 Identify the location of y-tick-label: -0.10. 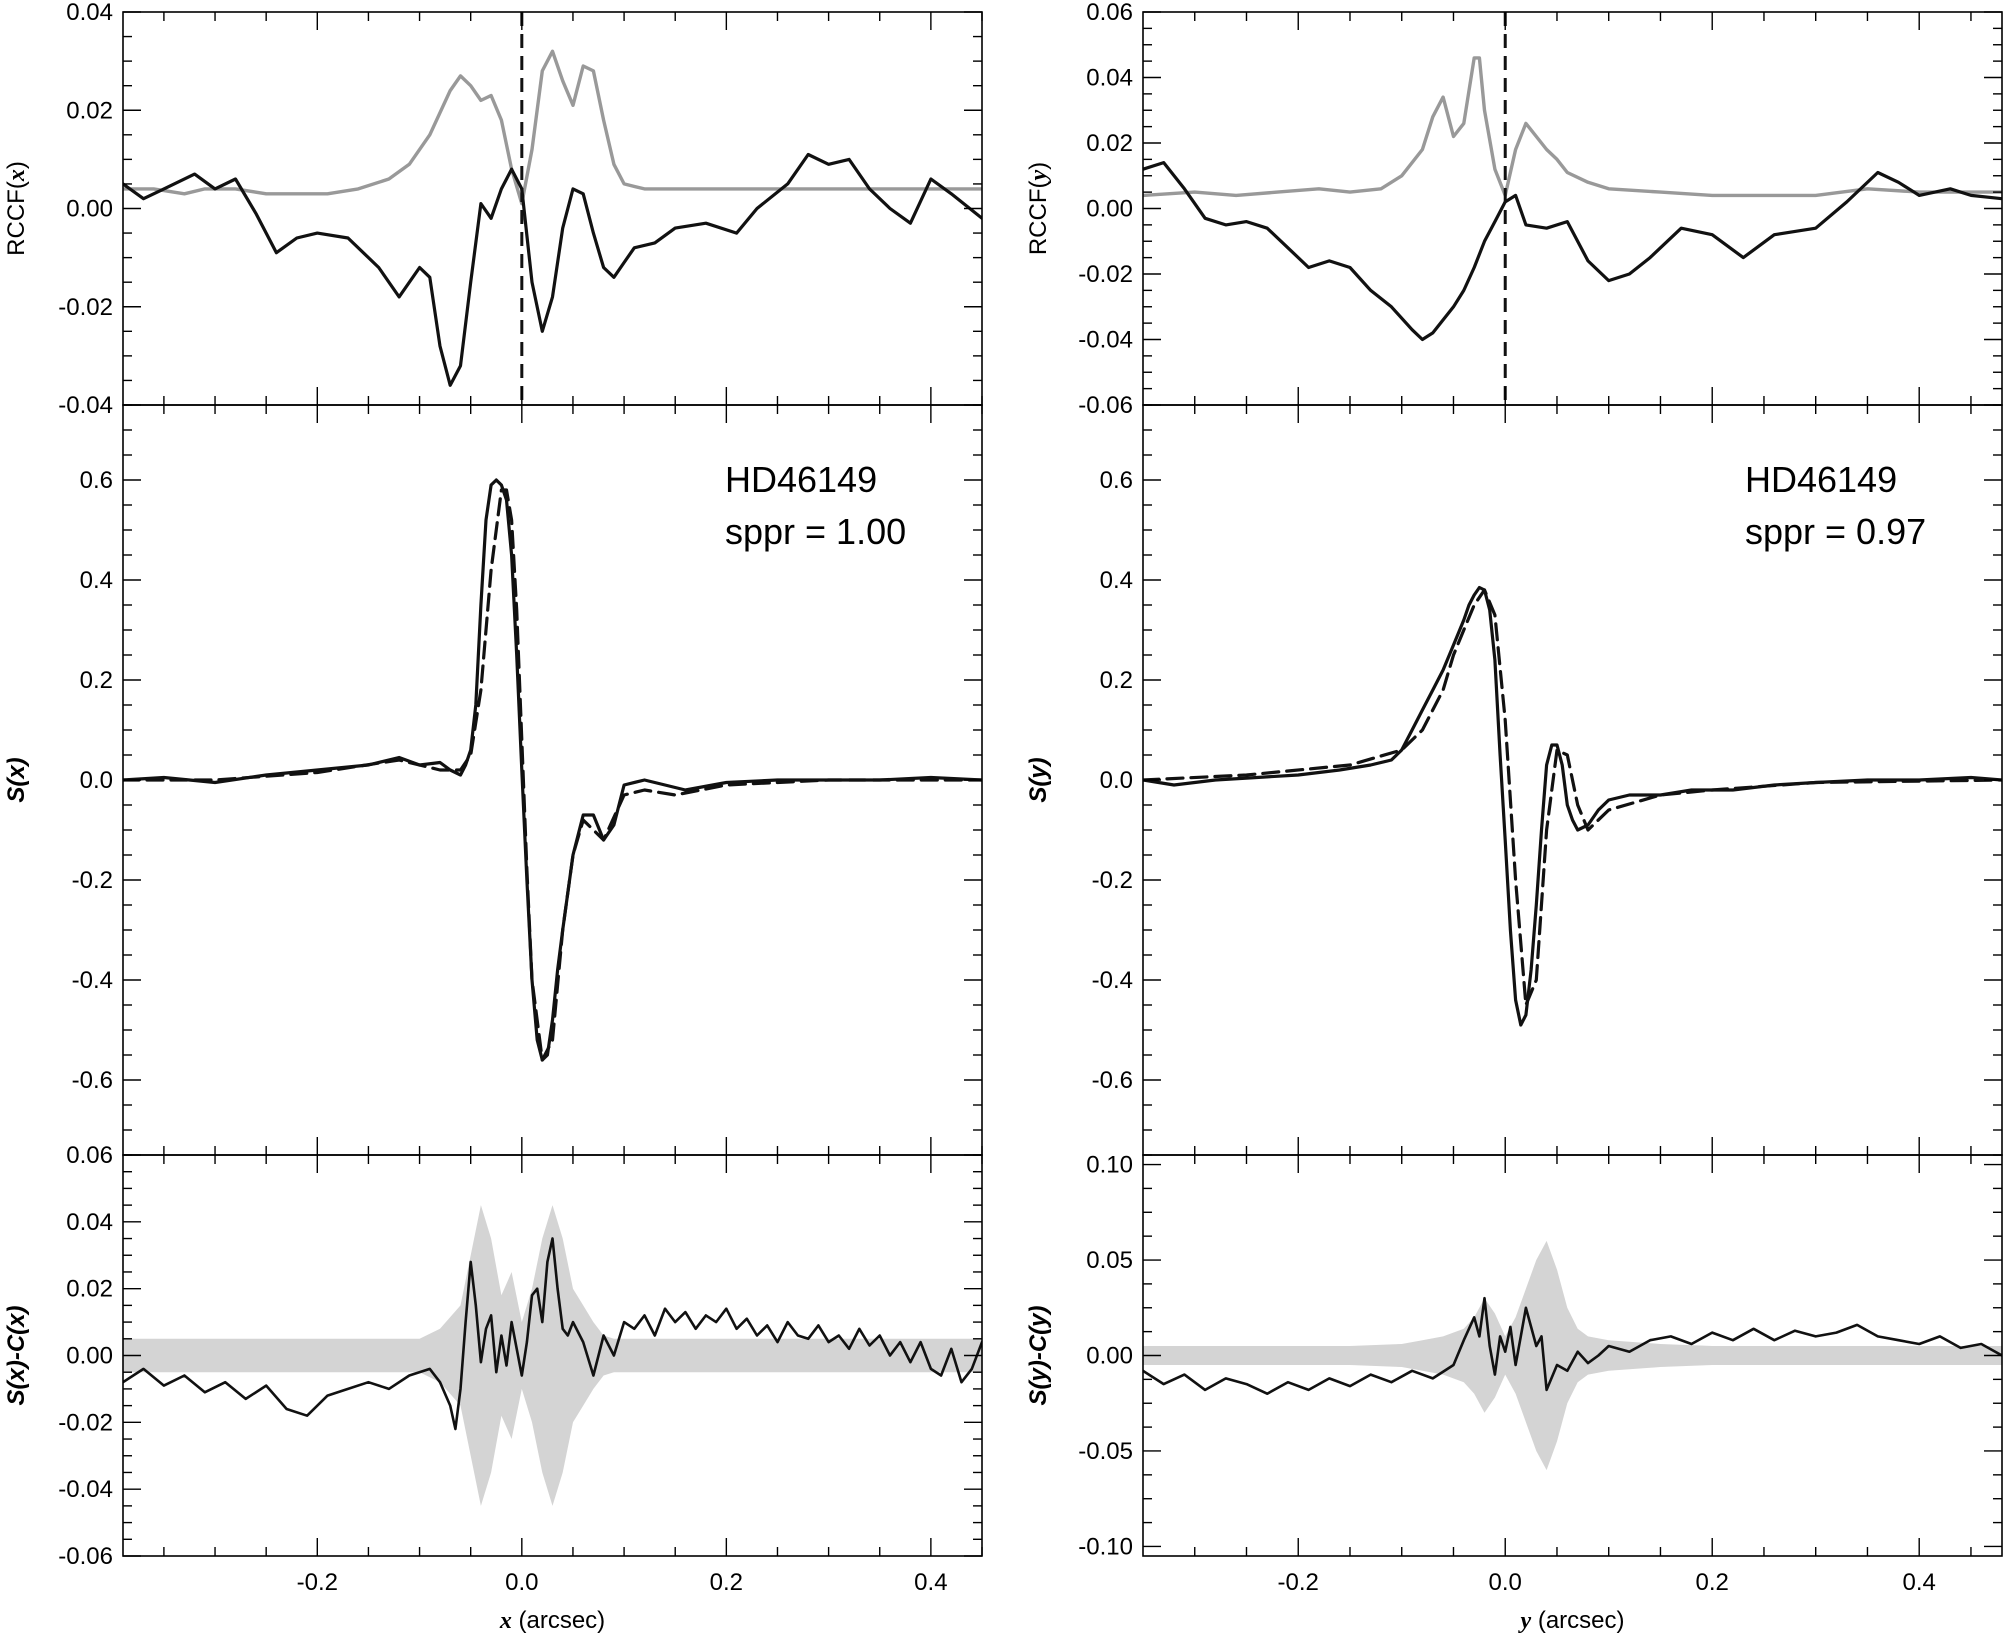
(1105, 1546).